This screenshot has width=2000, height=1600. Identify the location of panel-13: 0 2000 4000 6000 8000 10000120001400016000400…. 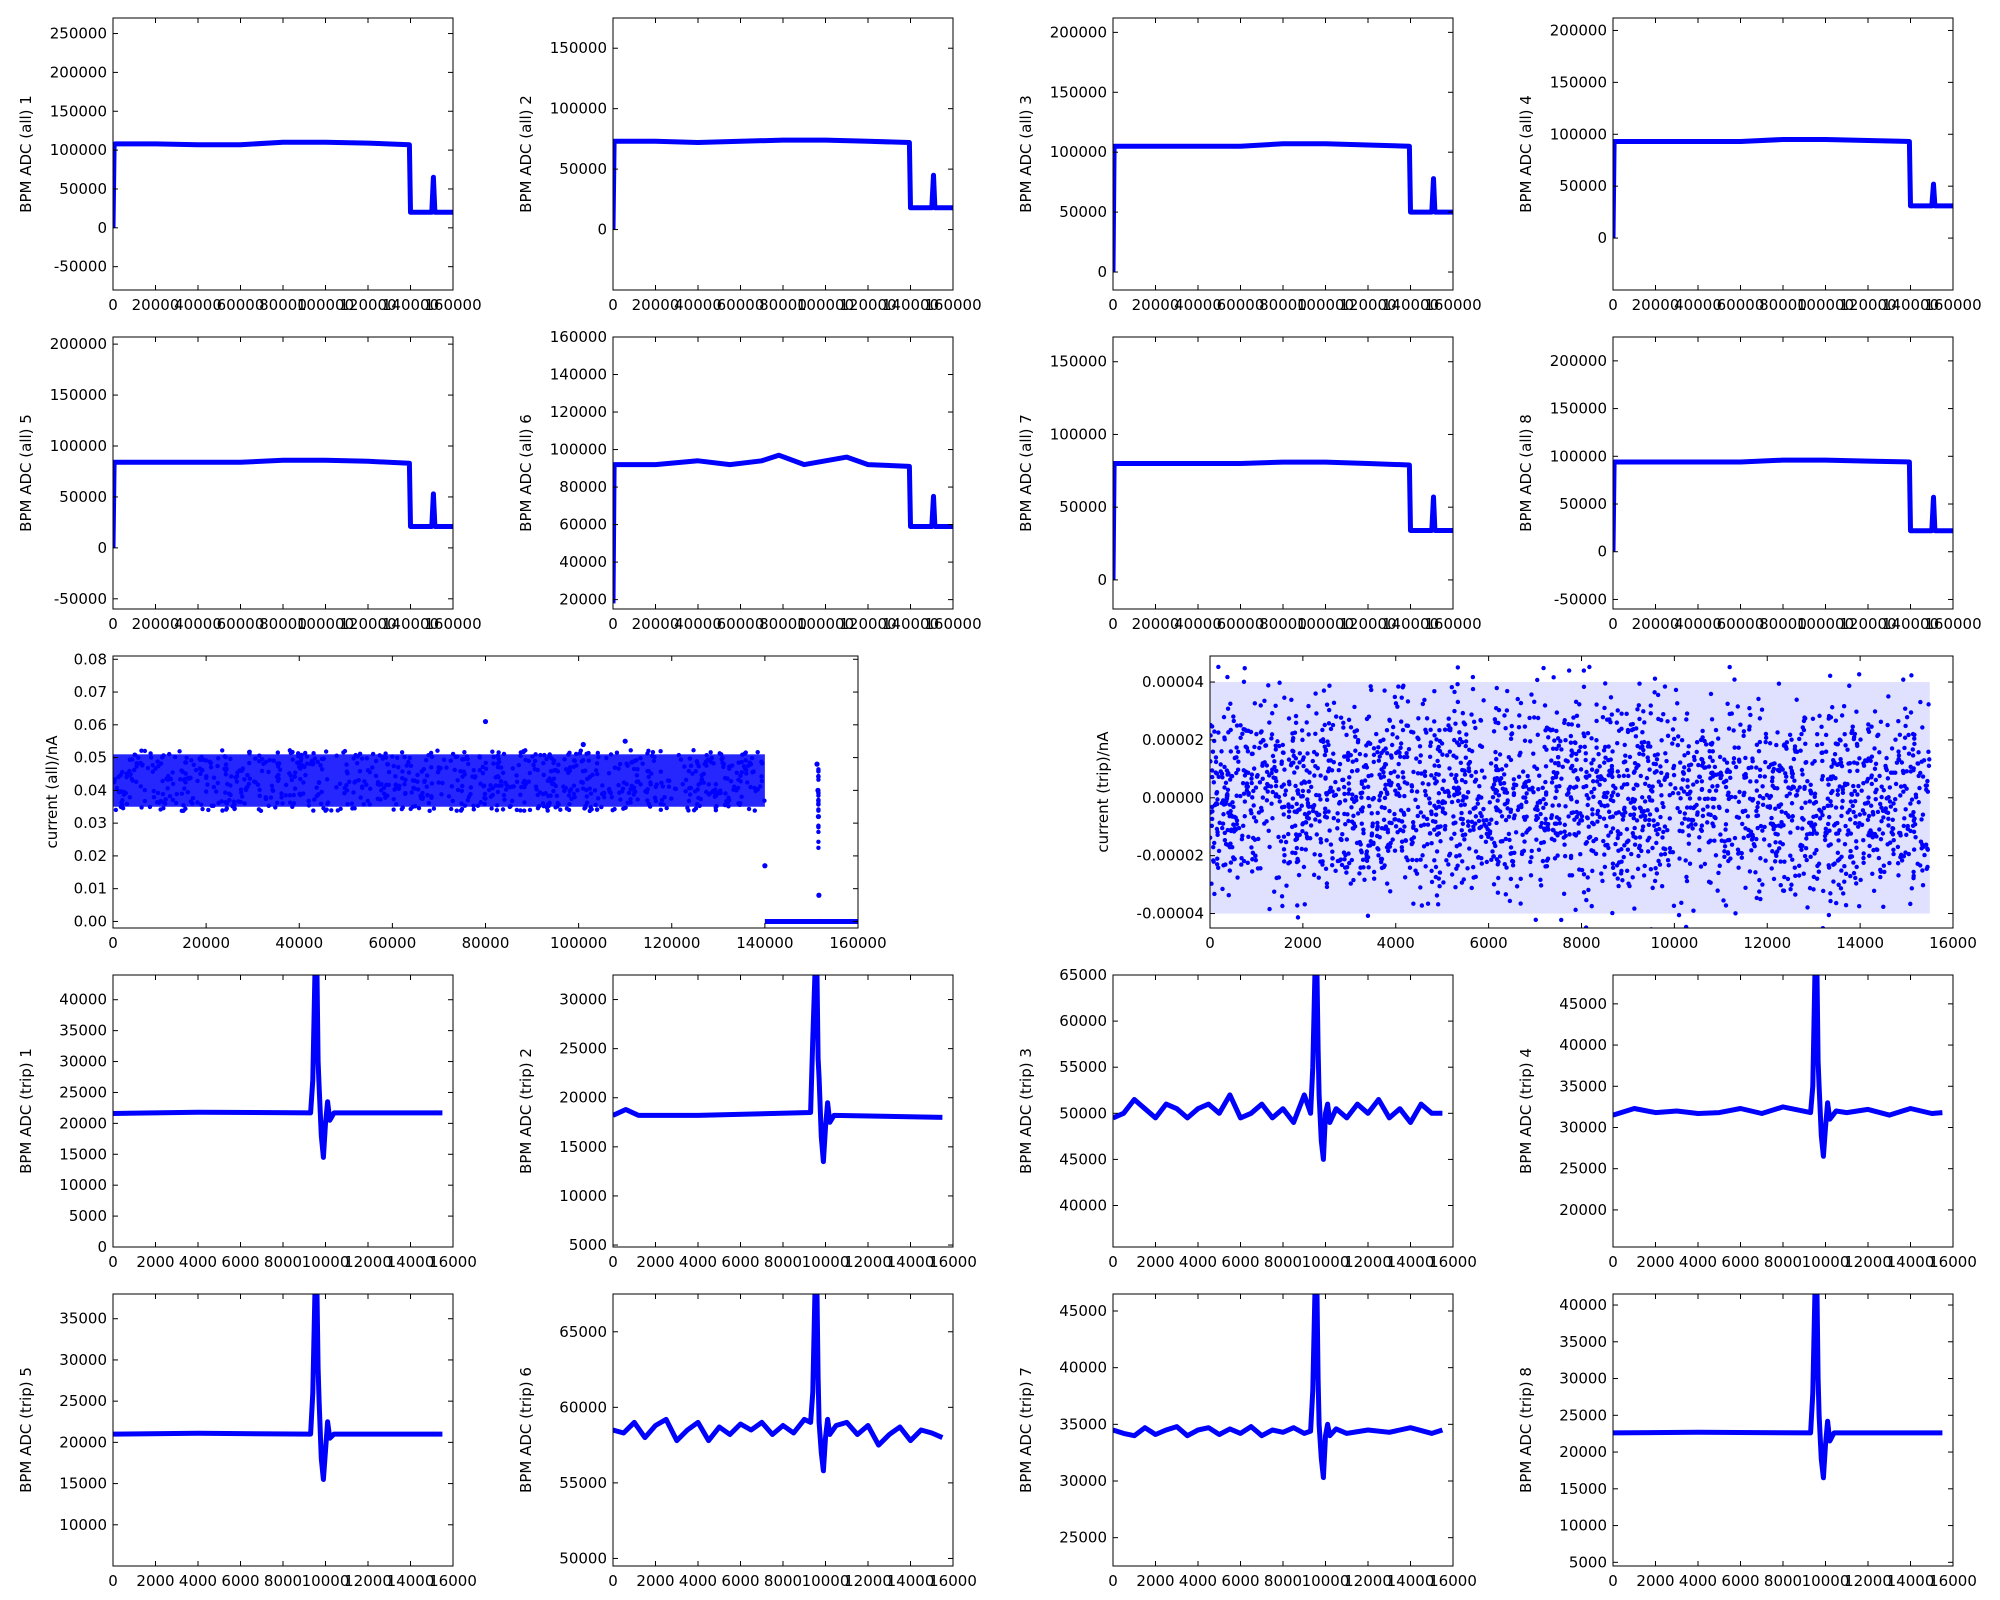
(1247, 1118).